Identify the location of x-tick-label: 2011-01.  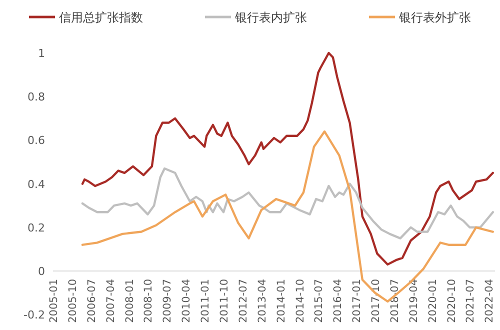
(206, 301).